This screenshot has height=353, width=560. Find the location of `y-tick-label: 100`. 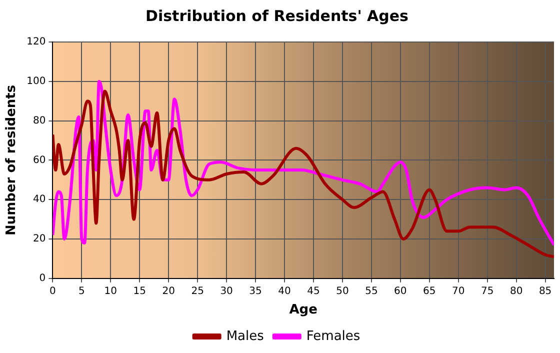

y-tick-label: 100 is located at coordinates (36, 81).